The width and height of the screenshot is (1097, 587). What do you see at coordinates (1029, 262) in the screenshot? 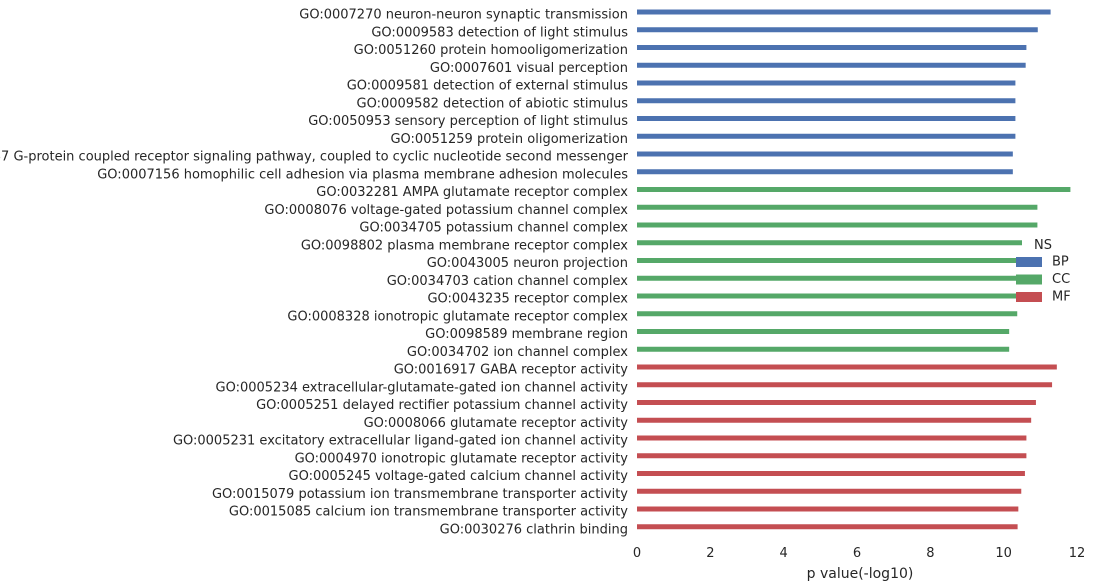
I see `legend-swatch-bp` at bounding box center [1029, 262].